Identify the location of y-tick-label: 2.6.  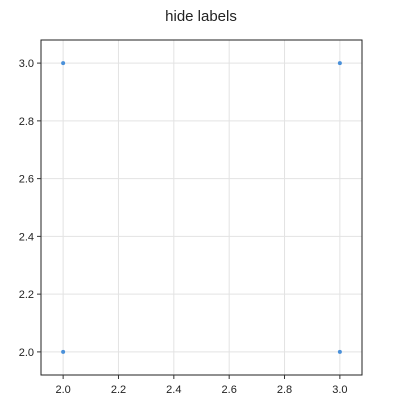
(26, 180).